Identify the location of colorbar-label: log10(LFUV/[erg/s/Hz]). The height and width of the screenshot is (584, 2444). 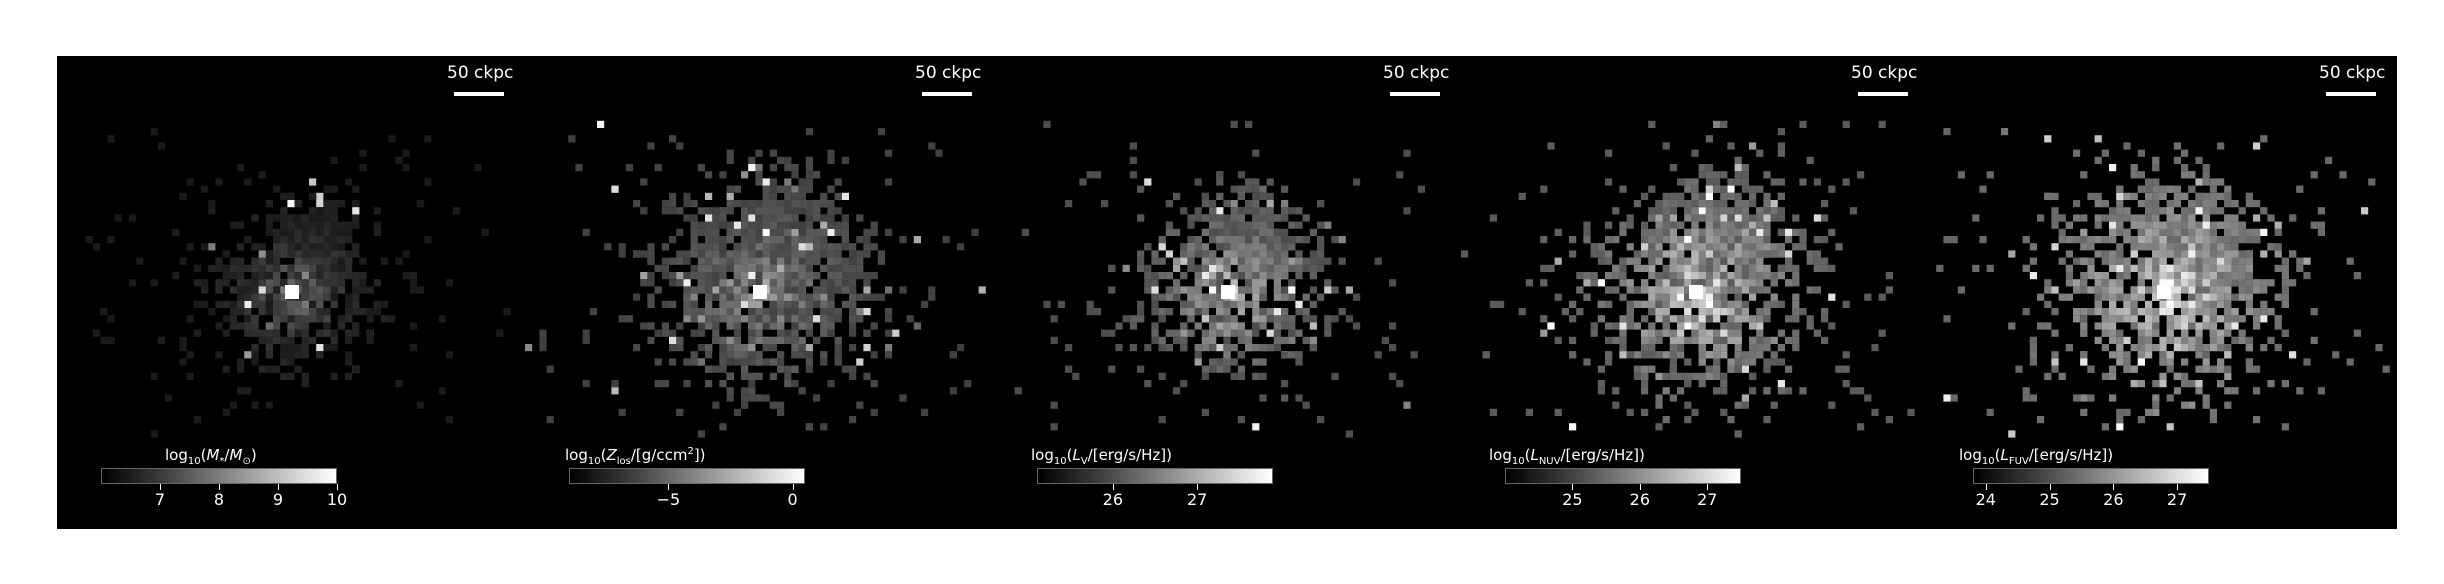
(2036, 456).